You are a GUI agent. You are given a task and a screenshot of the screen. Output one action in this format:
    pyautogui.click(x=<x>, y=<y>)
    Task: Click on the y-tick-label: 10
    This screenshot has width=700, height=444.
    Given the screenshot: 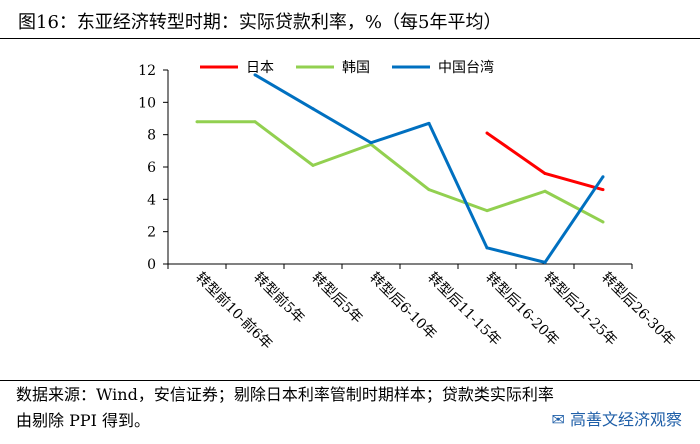 What is the action you would take?
    pyautogui.click(x=147, y=103)
    